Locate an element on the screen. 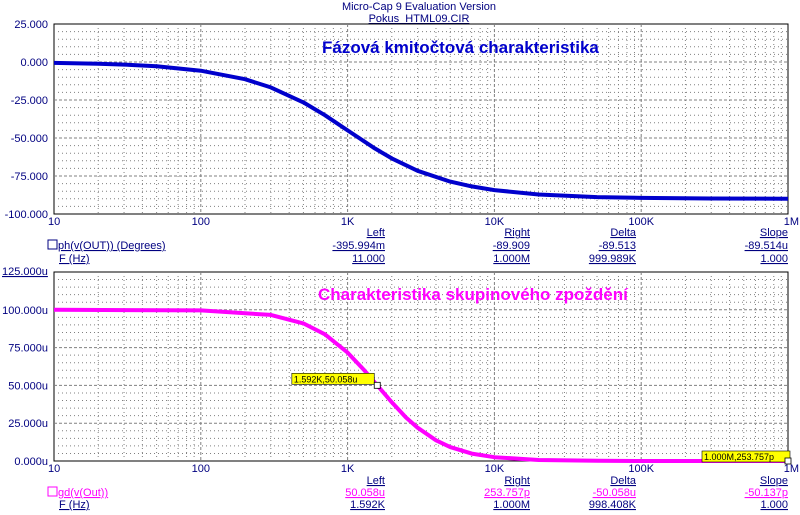 This screenshot has width=800, height=515. cursor-table-value: -395.994m is located at coordinates (358, 246).